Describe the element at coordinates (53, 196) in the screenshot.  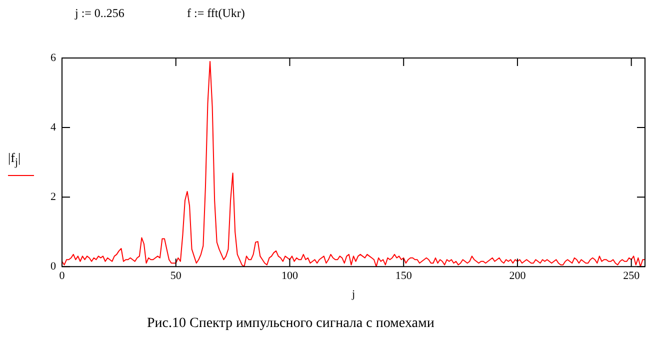
I see `y-tick-label: 2` at that location.